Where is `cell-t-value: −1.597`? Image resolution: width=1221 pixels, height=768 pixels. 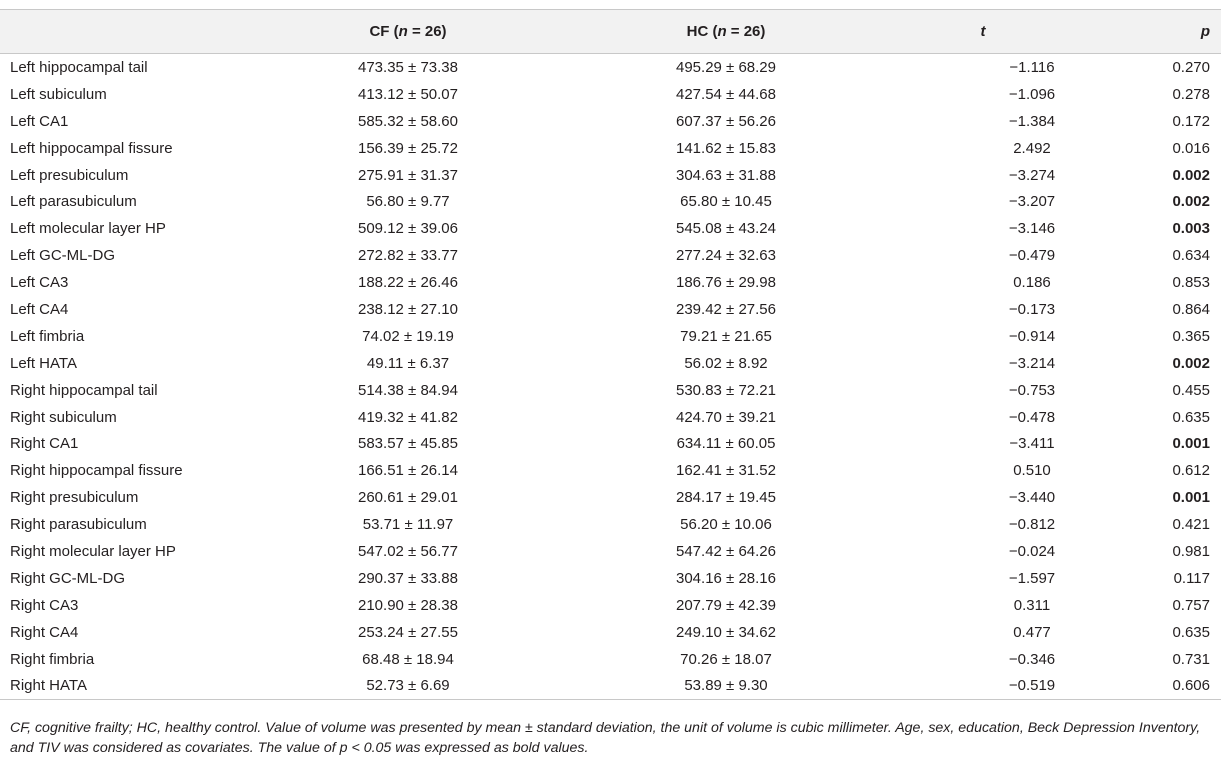
cell-t-value: −1.597 is located at coordinates (1032, 578).